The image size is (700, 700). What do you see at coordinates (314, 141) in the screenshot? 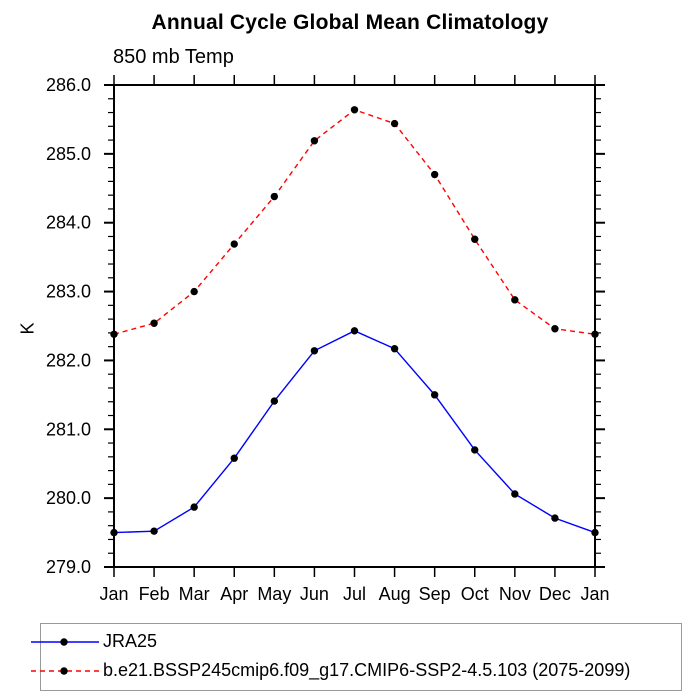
I see `data-point-1-Jun` at bounding box center [314, 141].